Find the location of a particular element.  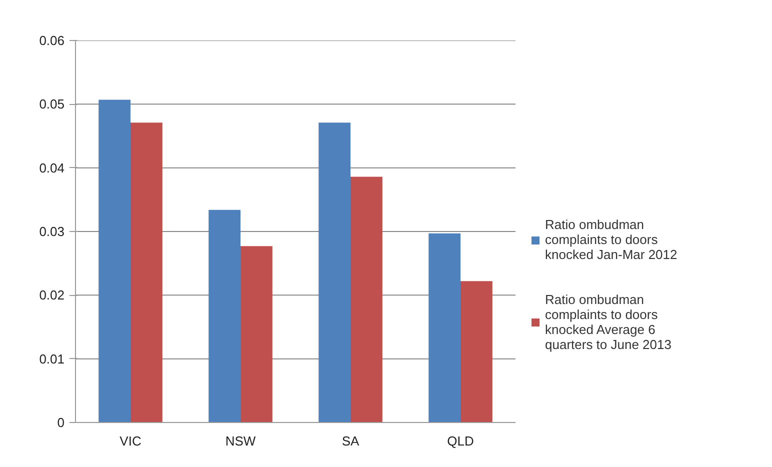

y-tick-label: 0.03 is located at coordinates (52, 231).